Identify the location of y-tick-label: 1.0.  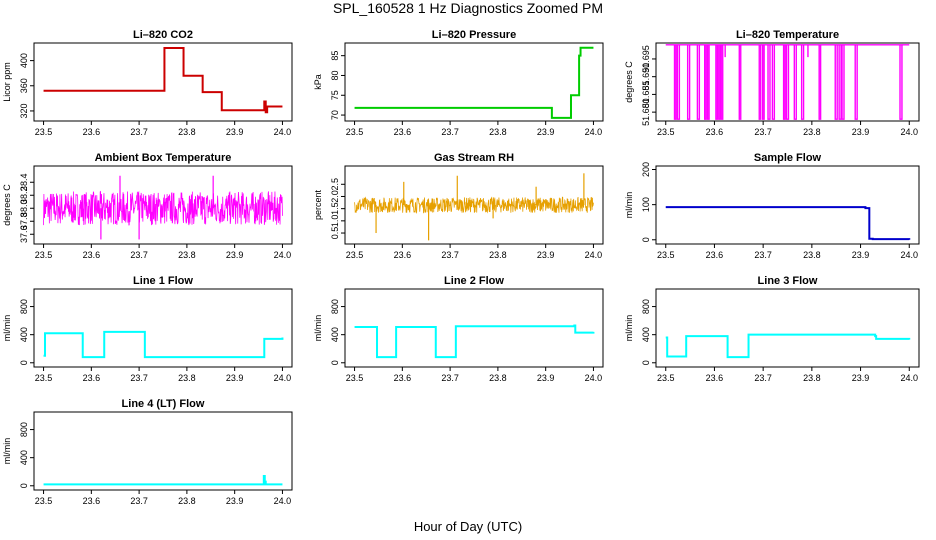
(335, 221).